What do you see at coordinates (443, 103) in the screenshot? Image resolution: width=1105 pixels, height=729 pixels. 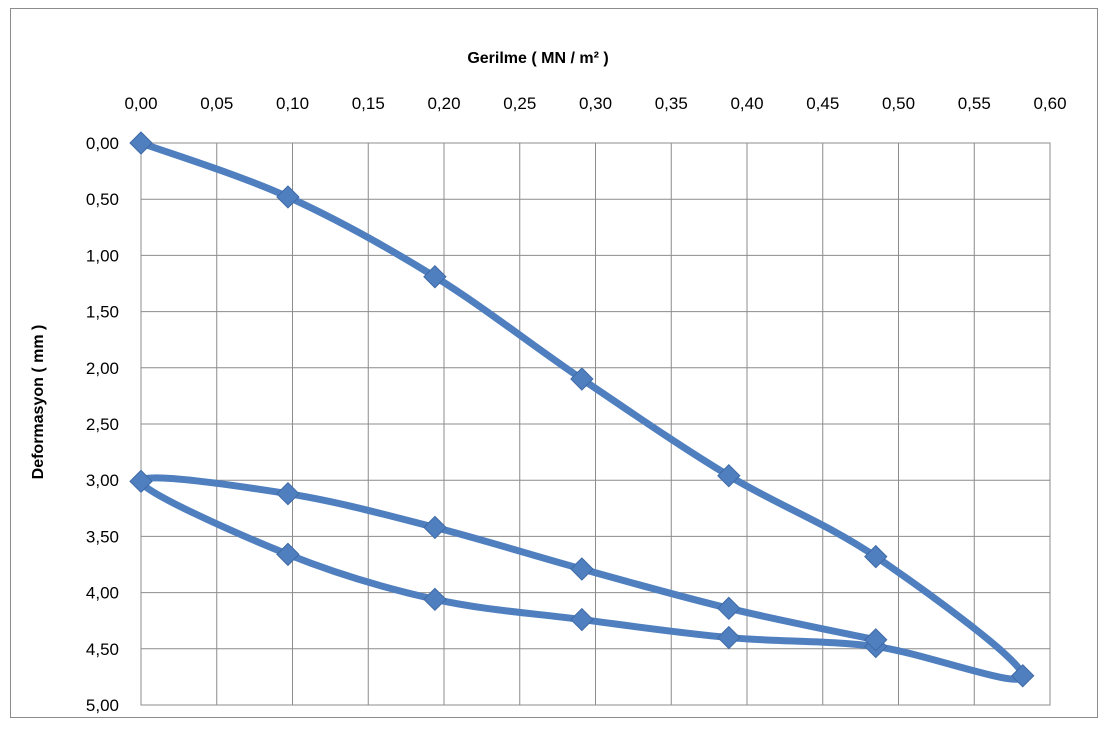 I see `x-tick-label: 0,20` at bounding box center [443, 103].